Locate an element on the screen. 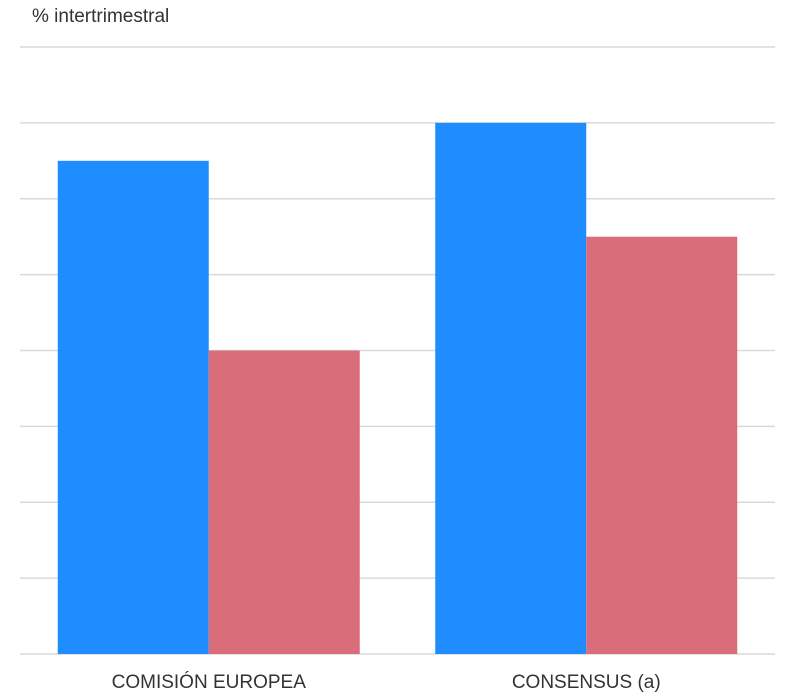  category-label: CONSENSUS (a) is located at coordinates (586, 682).